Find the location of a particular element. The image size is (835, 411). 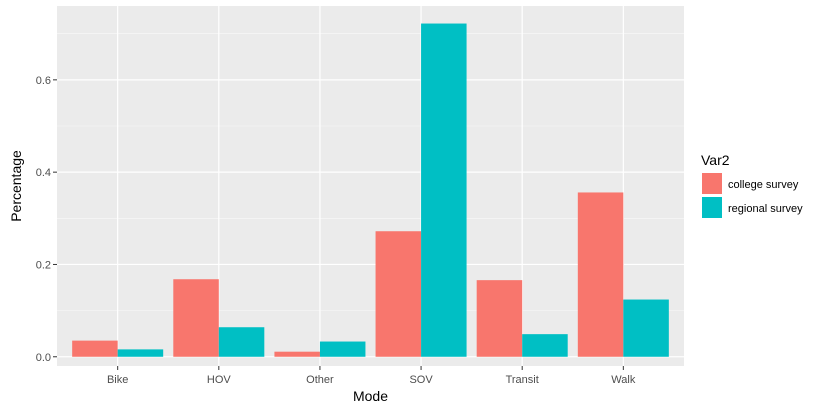

x-tick-label: SOV is located at coordinates (421, 380).